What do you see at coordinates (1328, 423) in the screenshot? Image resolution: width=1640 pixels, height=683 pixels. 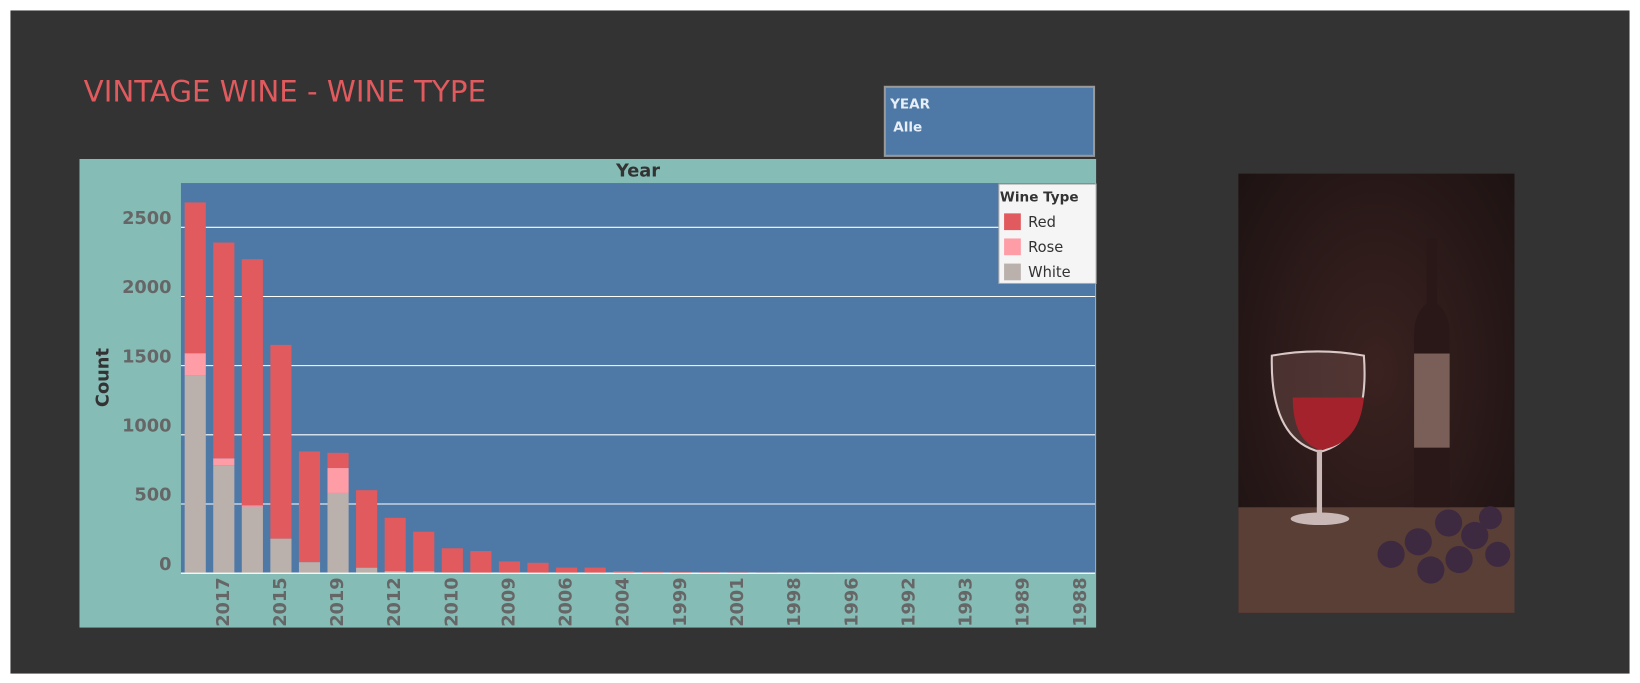 I see `wine` at bounding box center [1328, 423].